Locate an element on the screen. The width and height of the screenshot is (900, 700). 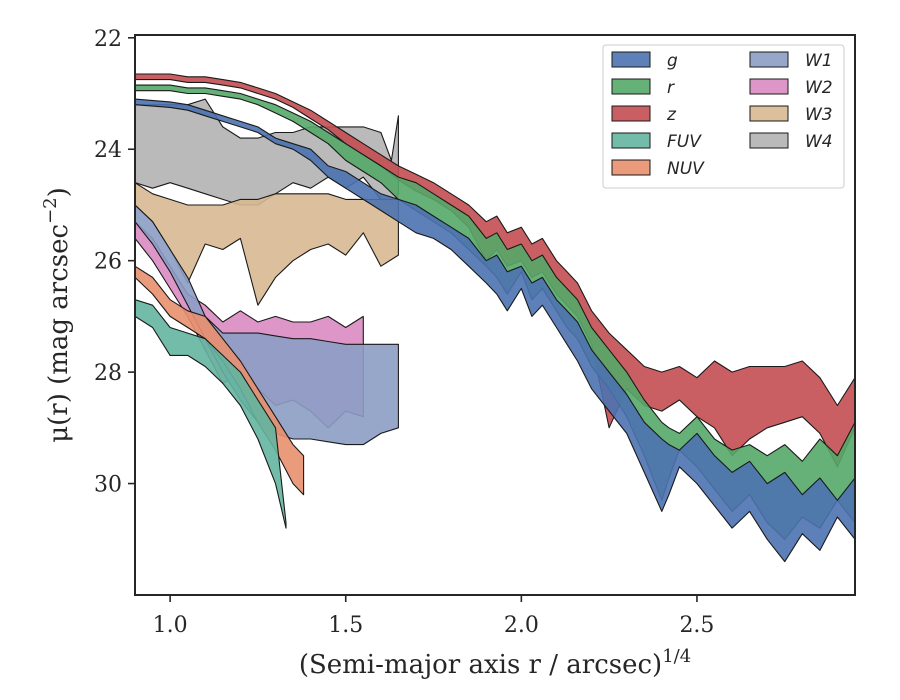
x-tick-label: 2.0 is located at coordinates (521, 625).